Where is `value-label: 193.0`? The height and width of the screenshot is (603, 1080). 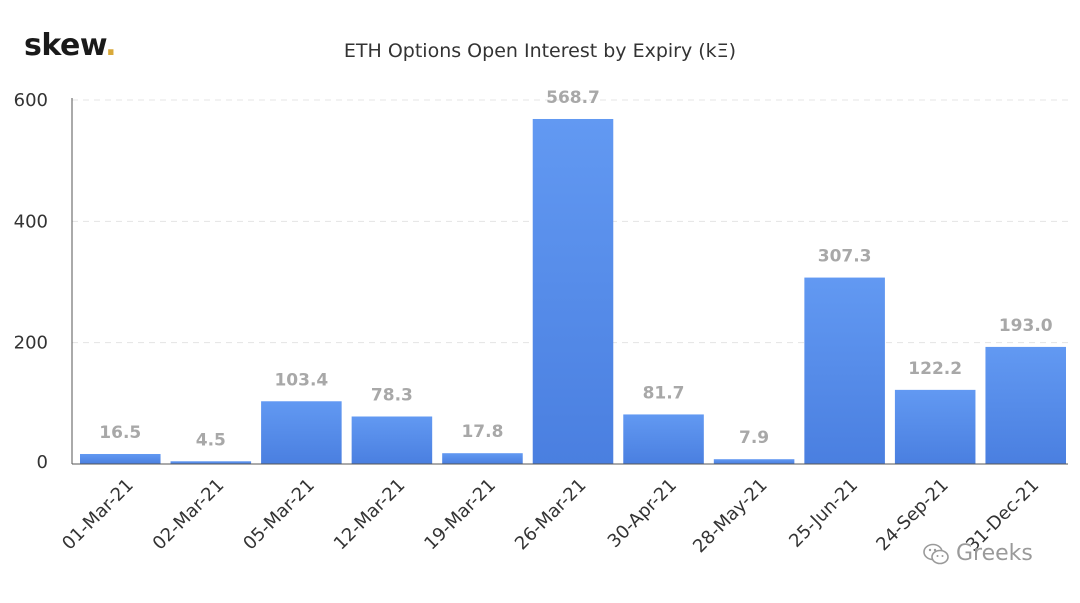
value-label: 193.0 is located at coordinates (1026, 326).